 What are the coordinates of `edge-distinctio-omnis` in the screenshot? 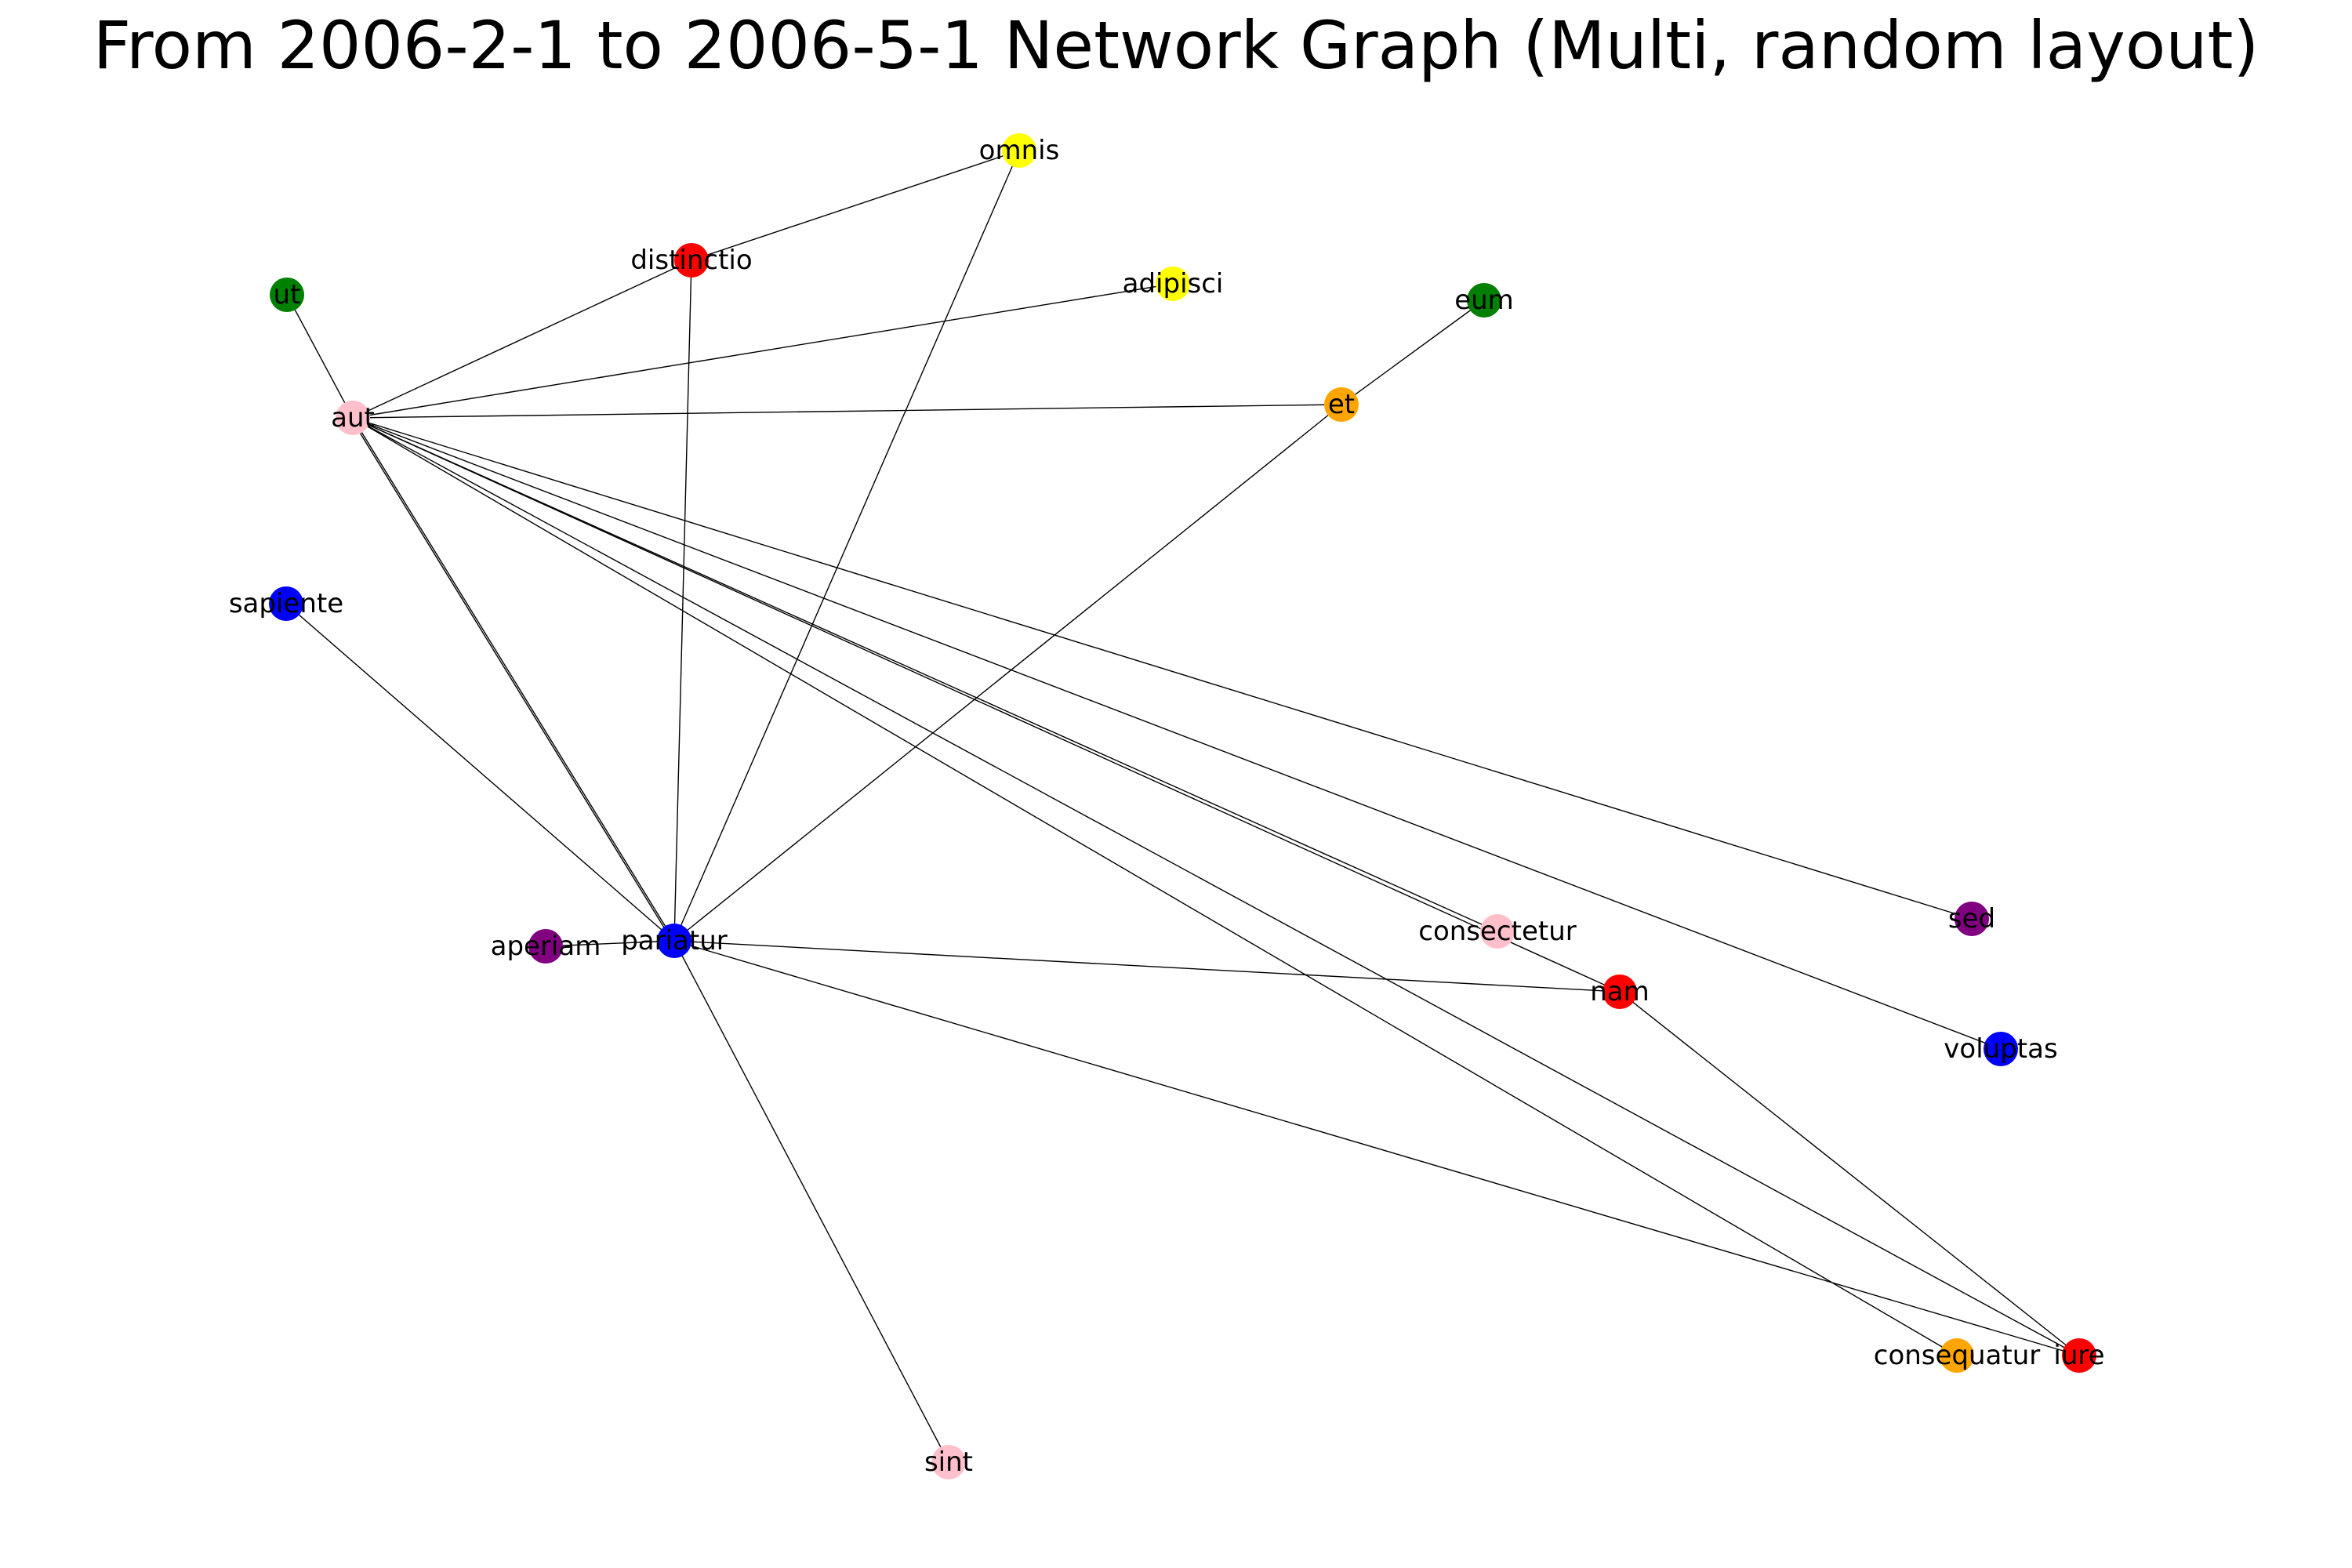 It's located at (855, 205).